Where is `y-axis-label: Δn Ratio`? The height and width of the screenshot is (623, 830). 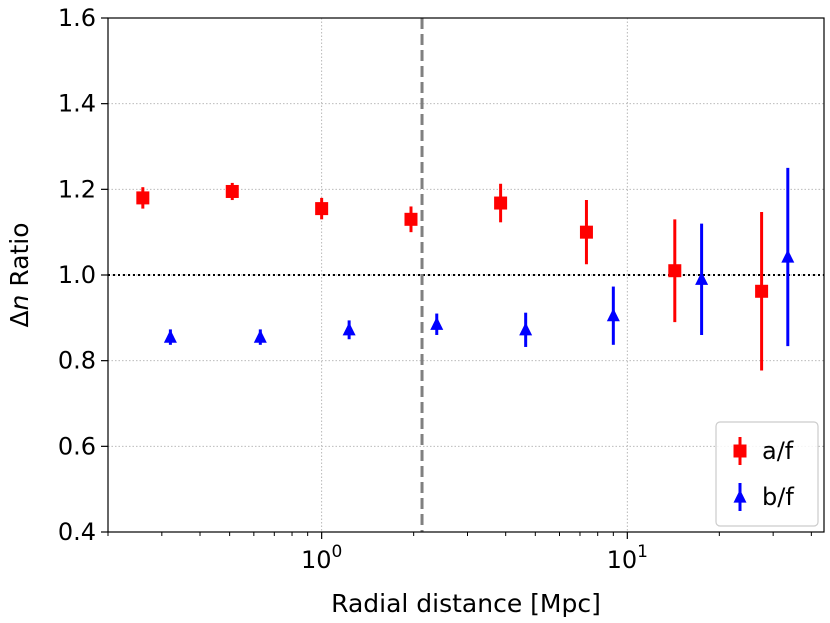
y-axis-label: Δn Ratio is located at coordinates (19, 274).